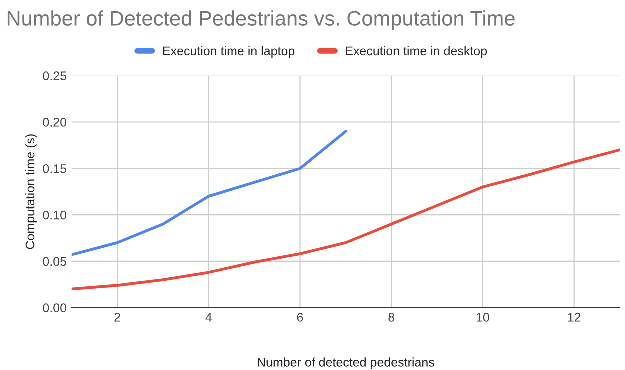 This screenshot has width=625, height=370. I want to click on x-tick-label: 10, so click(483, 317).